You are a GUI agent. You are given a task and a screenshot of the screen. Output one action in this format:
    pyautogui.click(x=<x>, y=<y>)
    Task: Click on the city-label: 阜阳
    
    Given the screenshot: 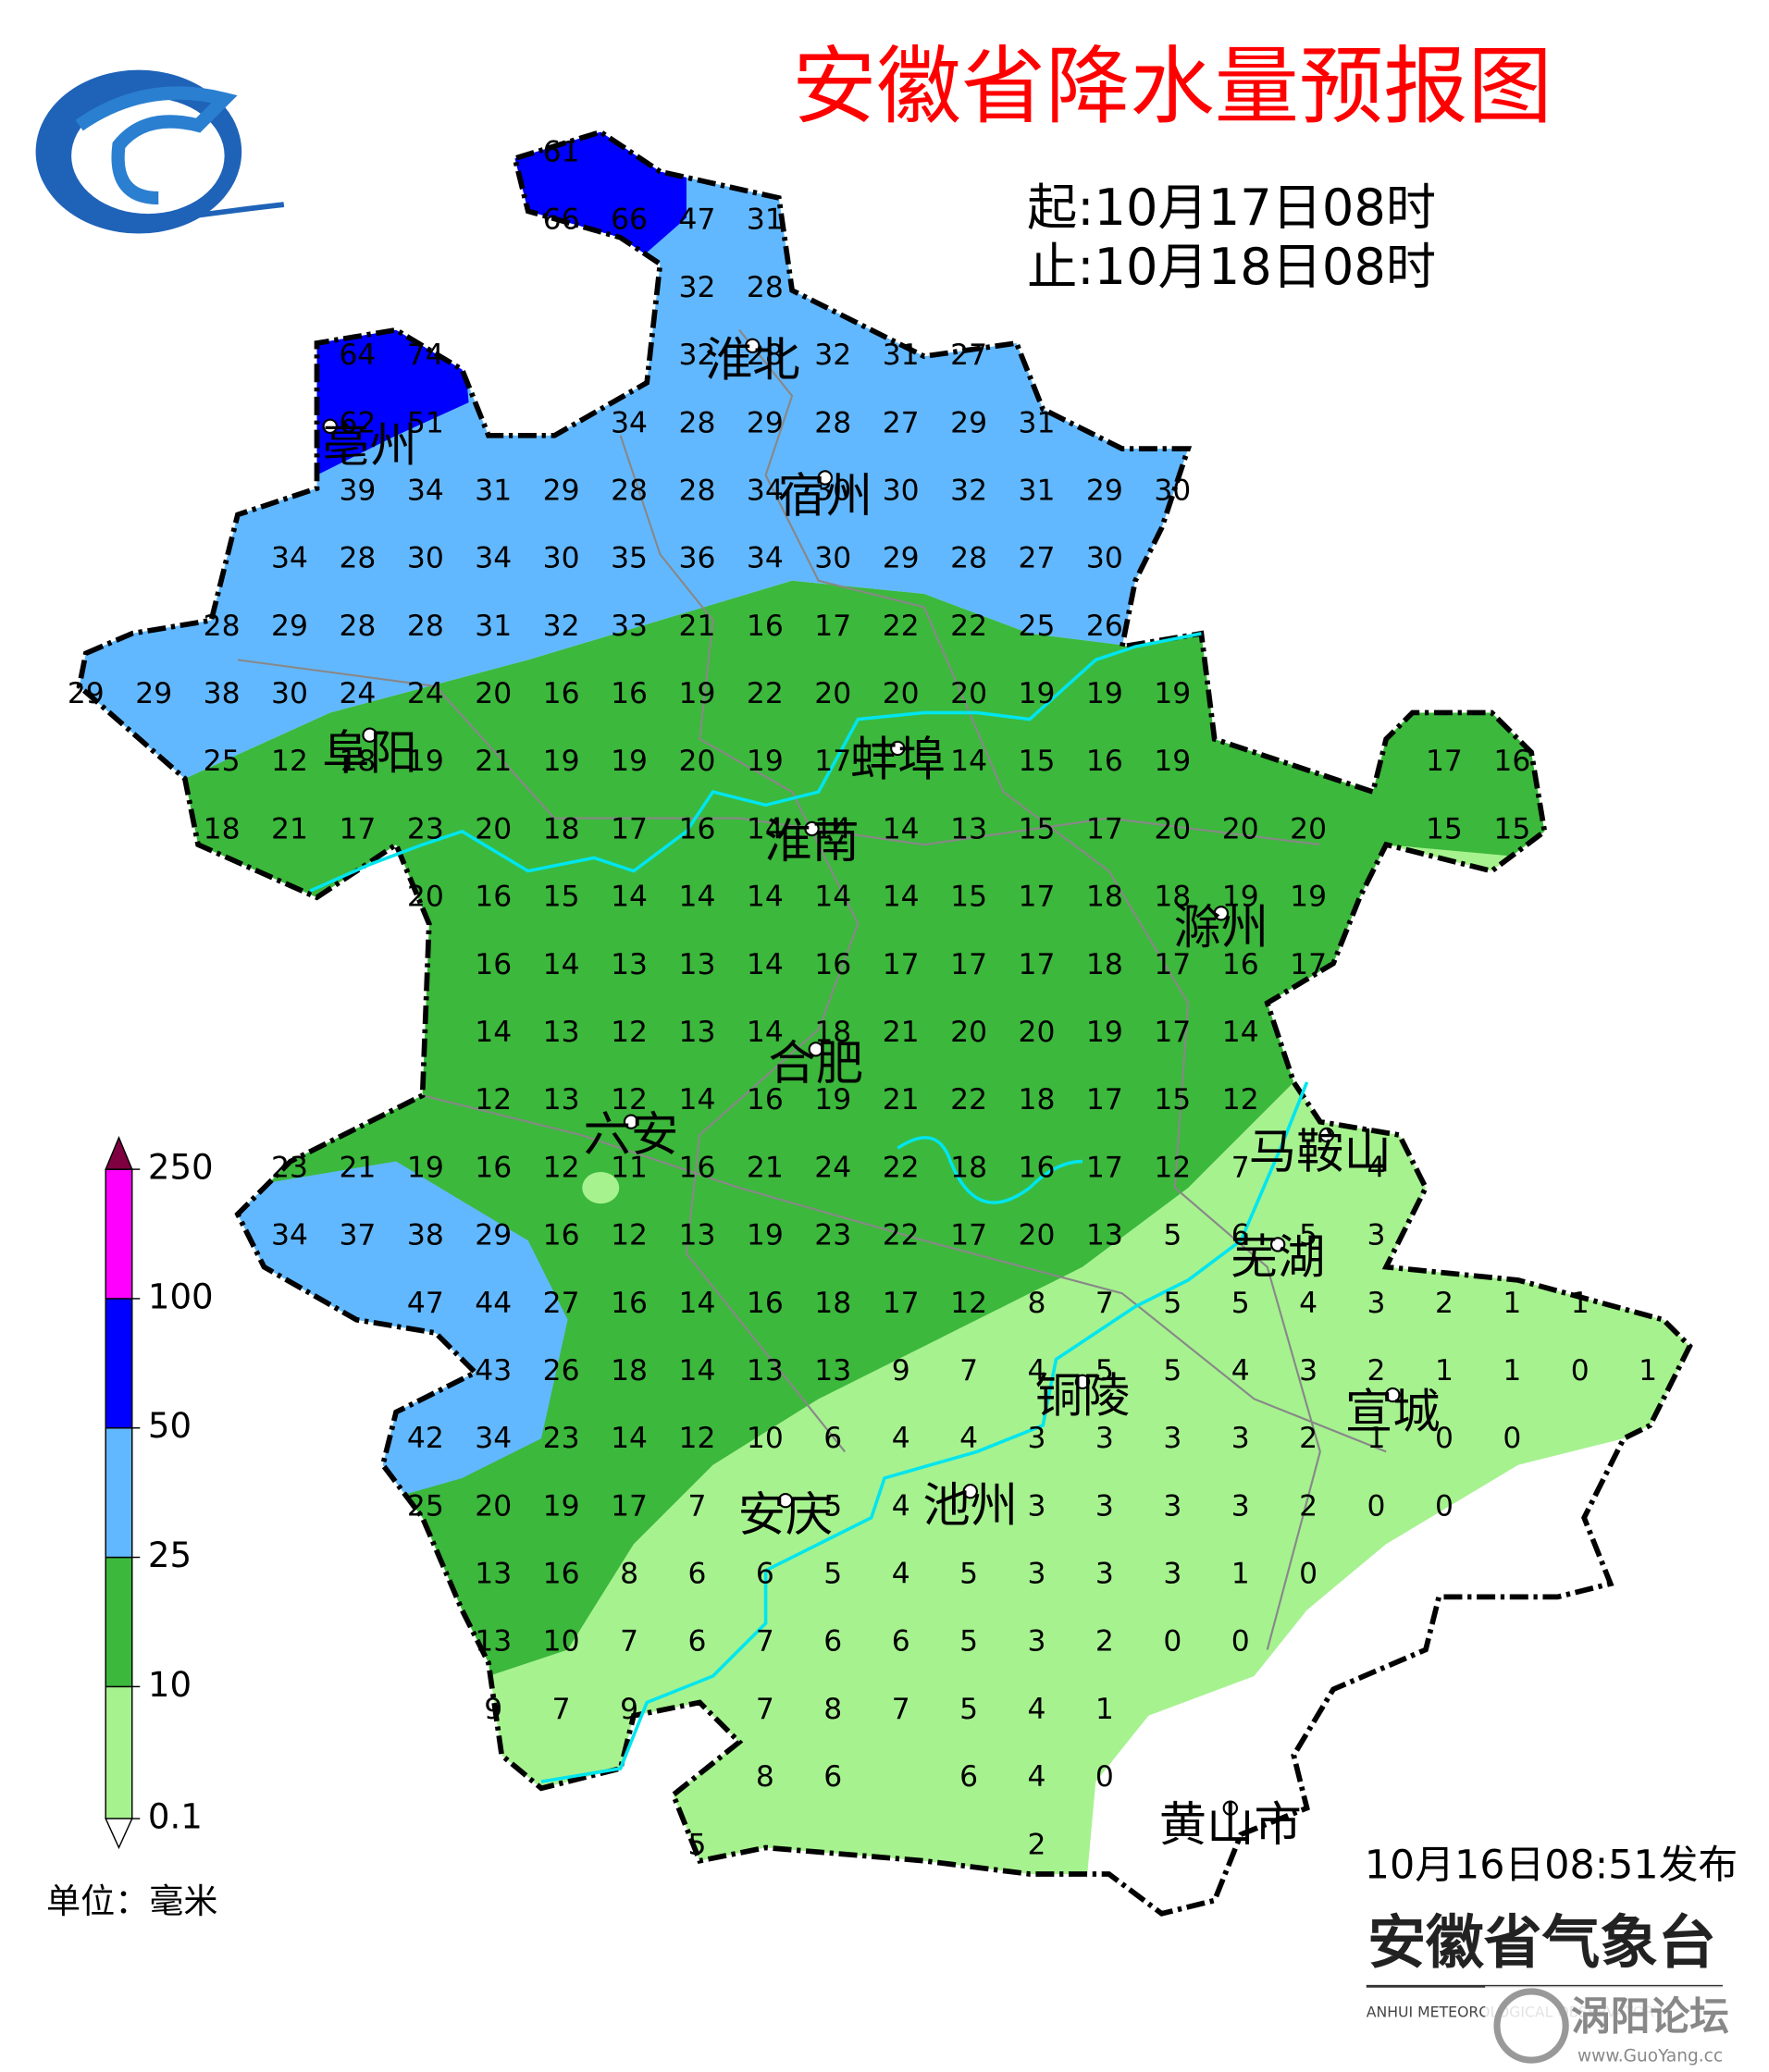 What is the action you would take?
    pyautogui.click(x=369, y=754)
    